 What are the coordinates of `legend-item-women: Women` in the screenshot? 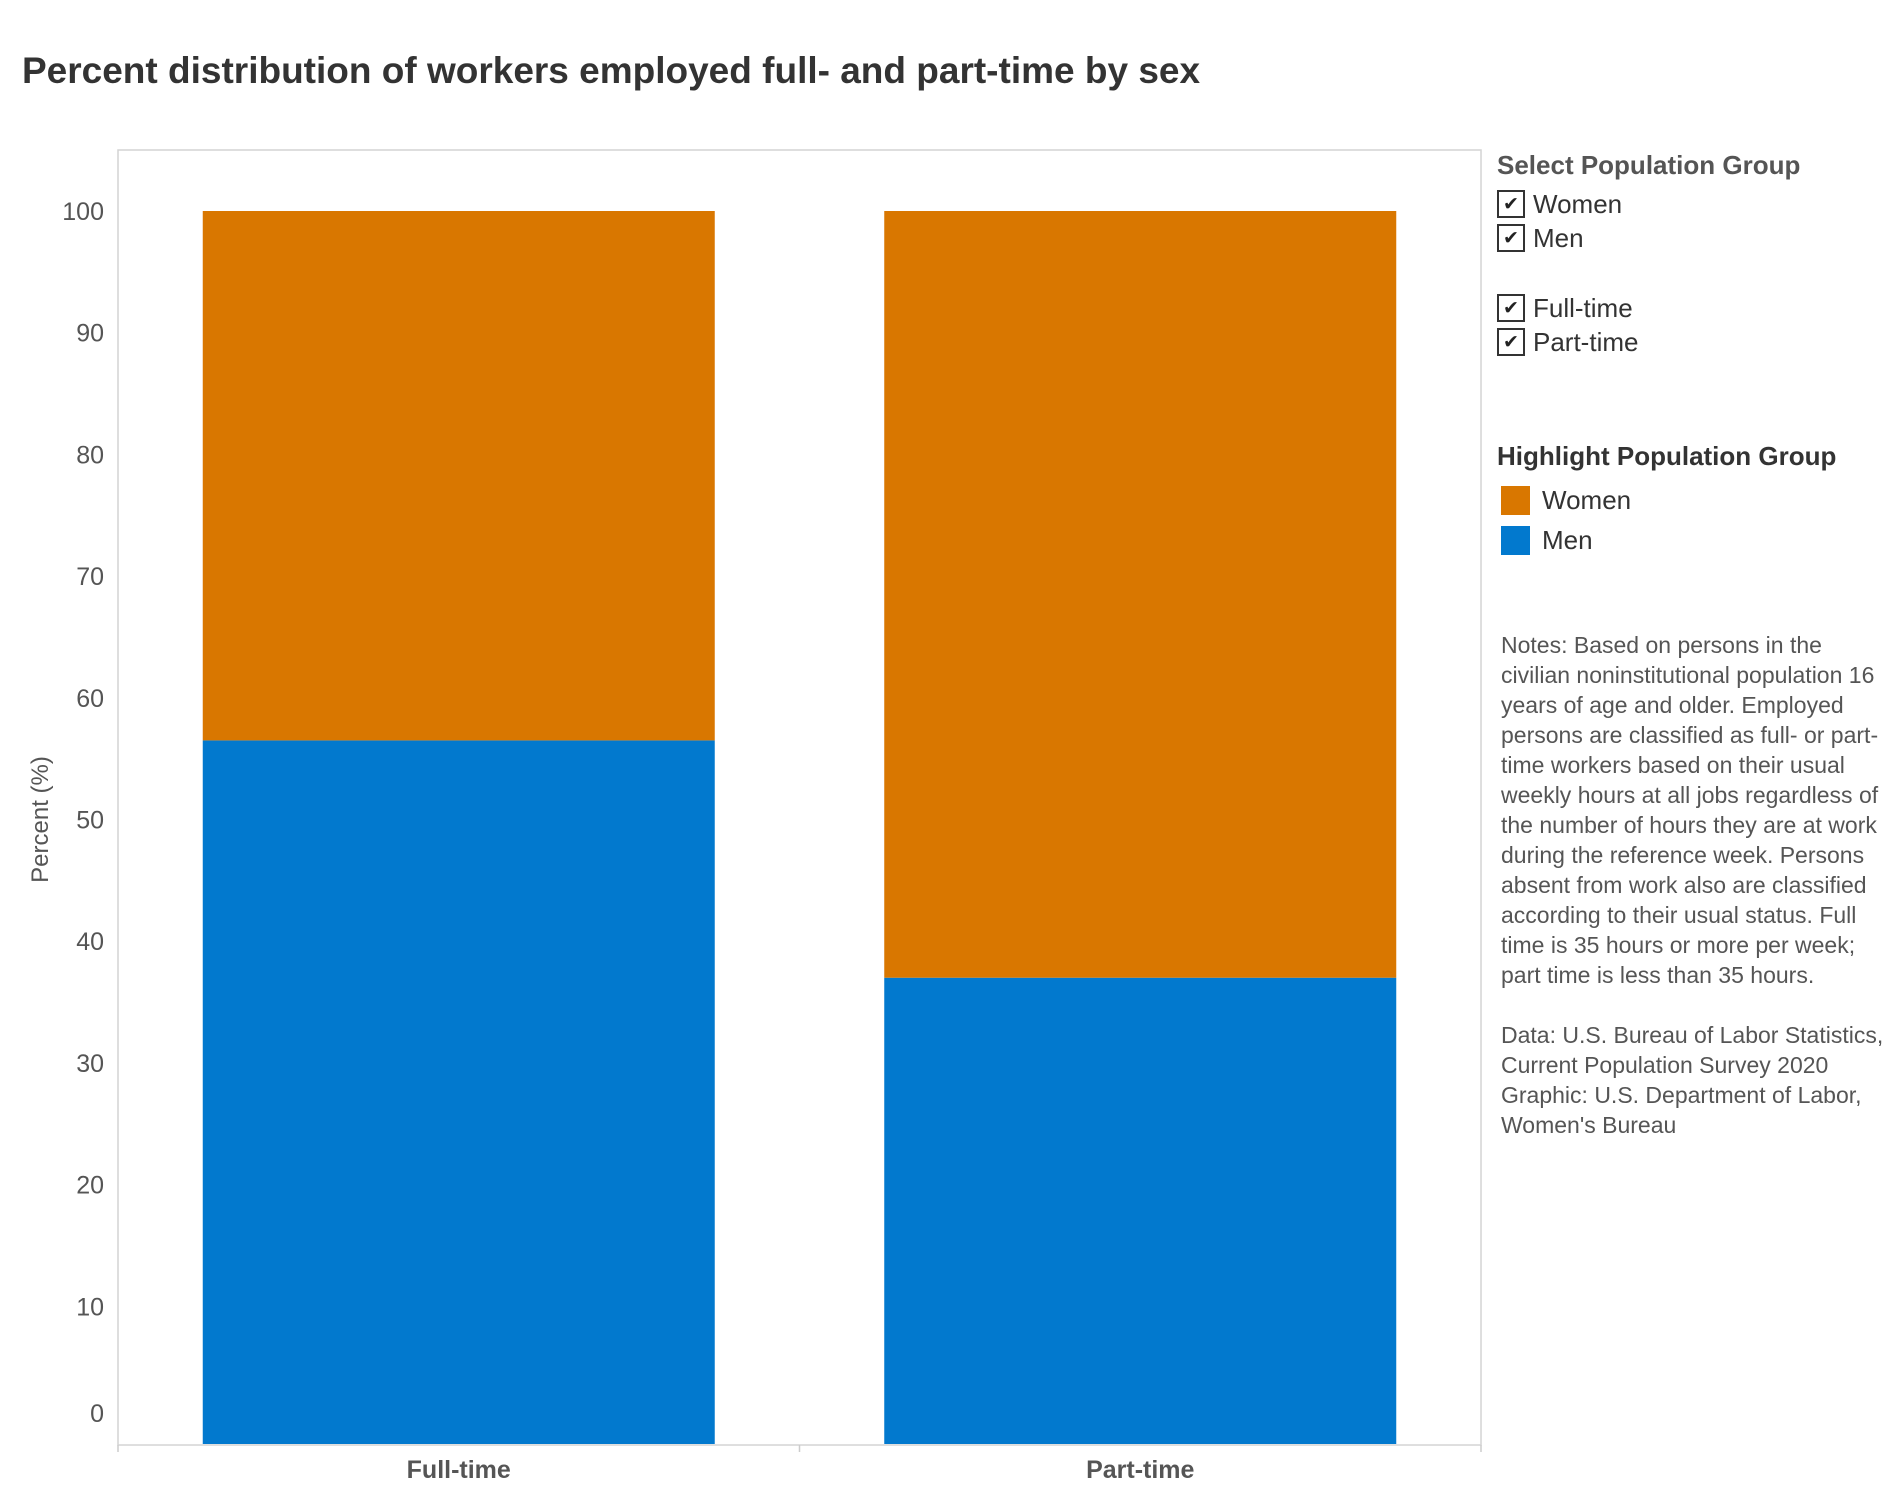 It's located at (1692, 500).